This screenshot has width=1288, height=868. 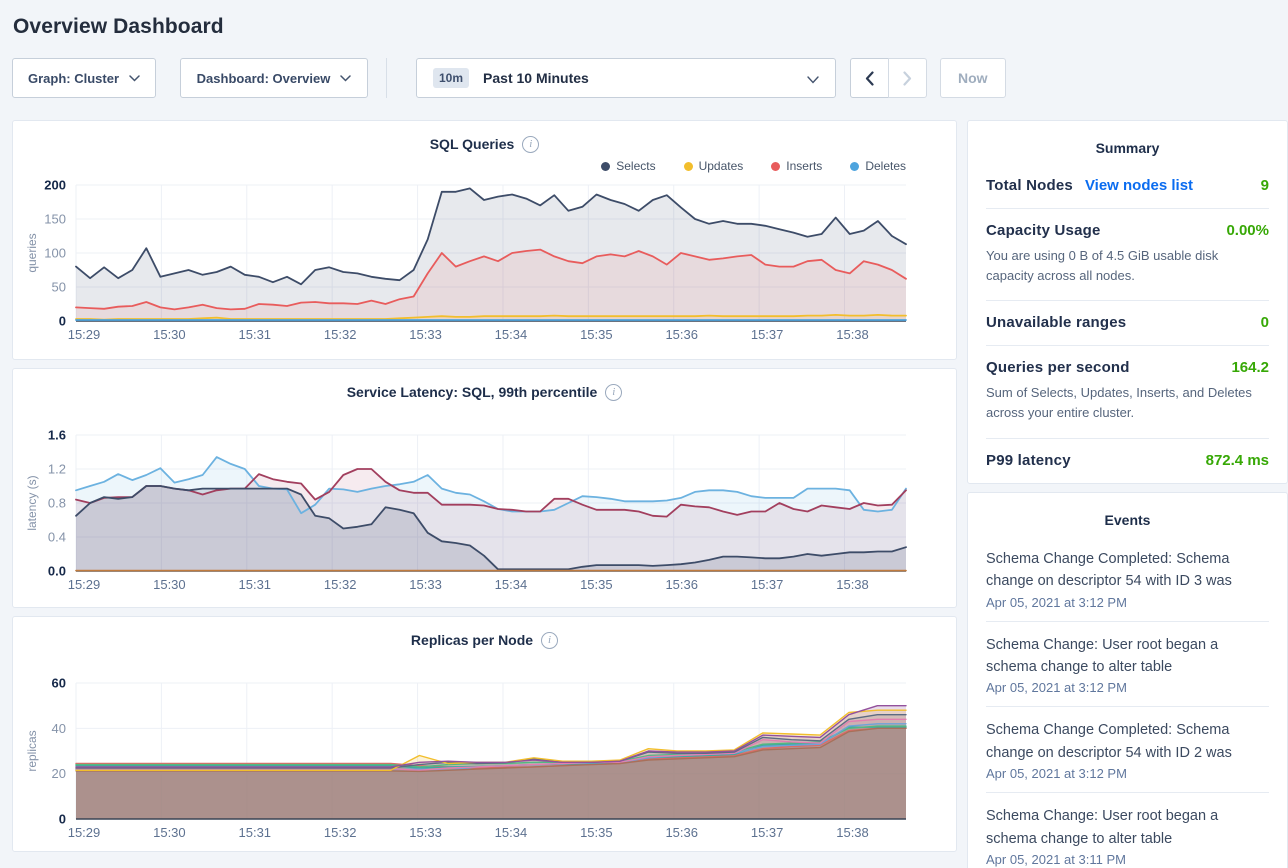 I want to click on dashboard-dropdown: Dashboard: Overview, so click(x=274, y=78).